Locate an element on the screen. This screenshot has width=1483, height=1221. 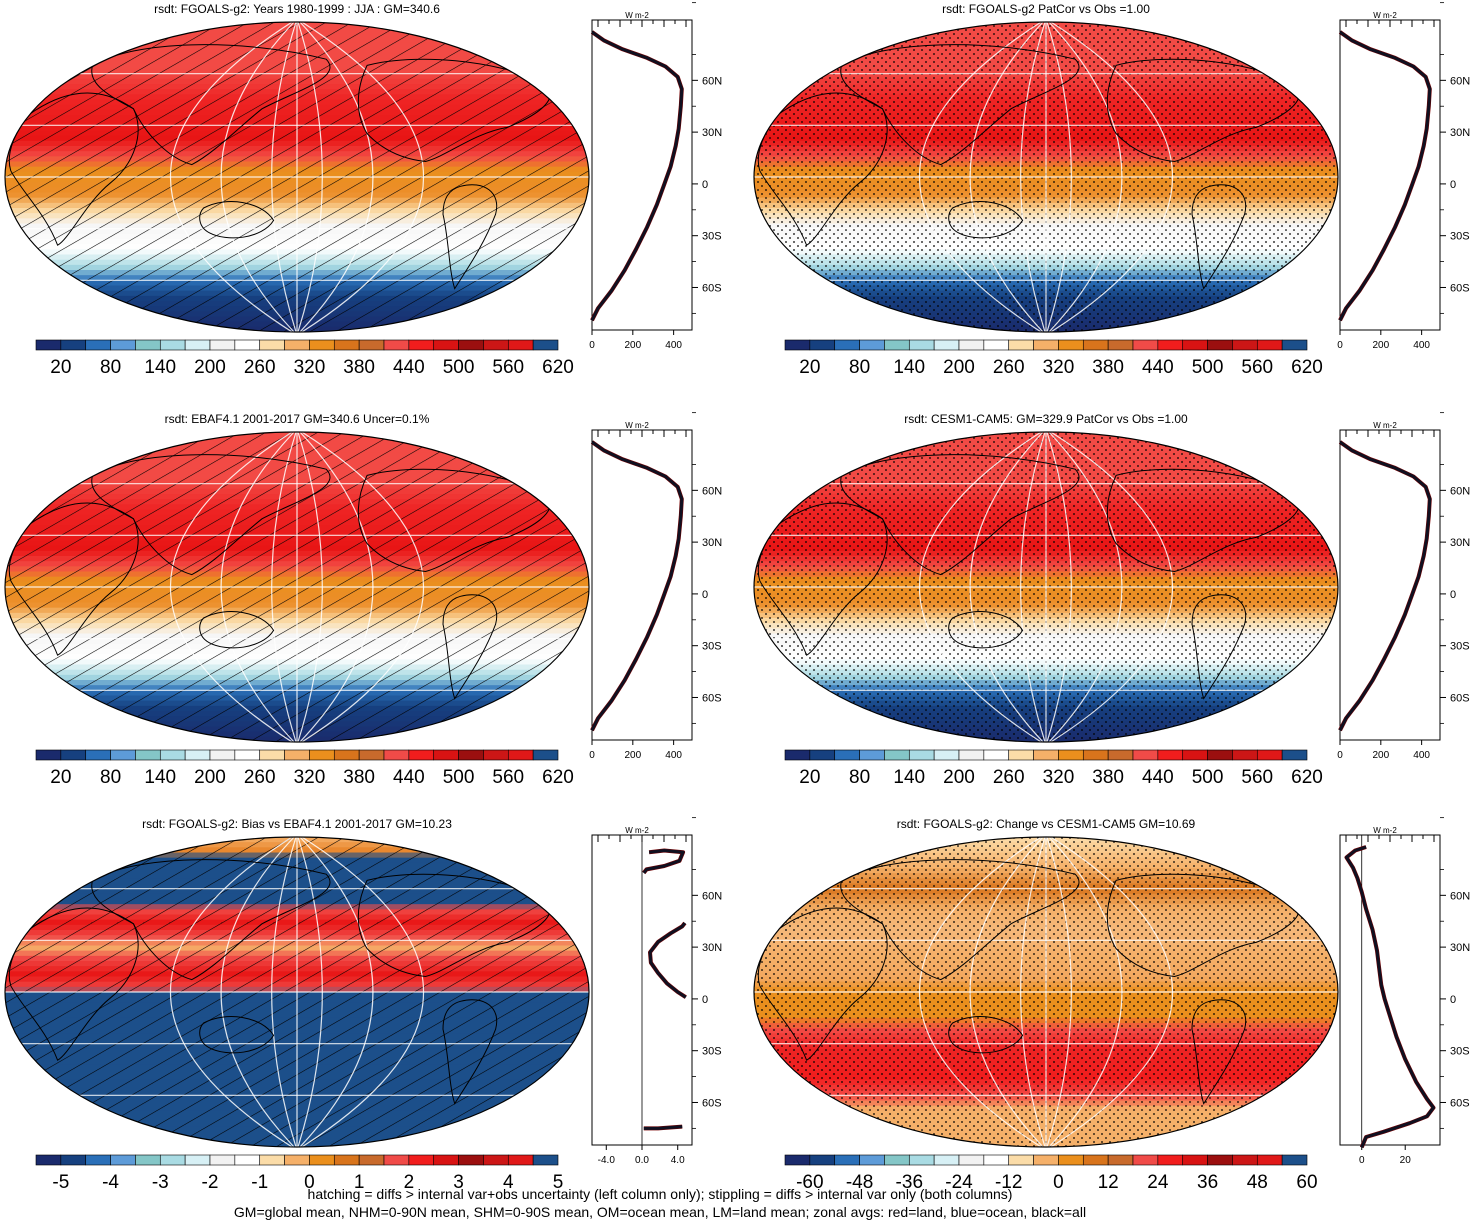
colorbar-label: 5 is located at coordinates (558, 1182).